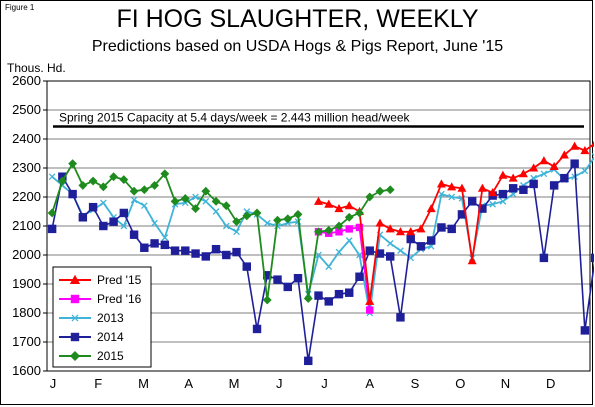 The height and width of the screenshot is (407, 595). Describe the element at coordinates (26, 196) in the screenshot. I see `y-tick-label: 2200` at that location.